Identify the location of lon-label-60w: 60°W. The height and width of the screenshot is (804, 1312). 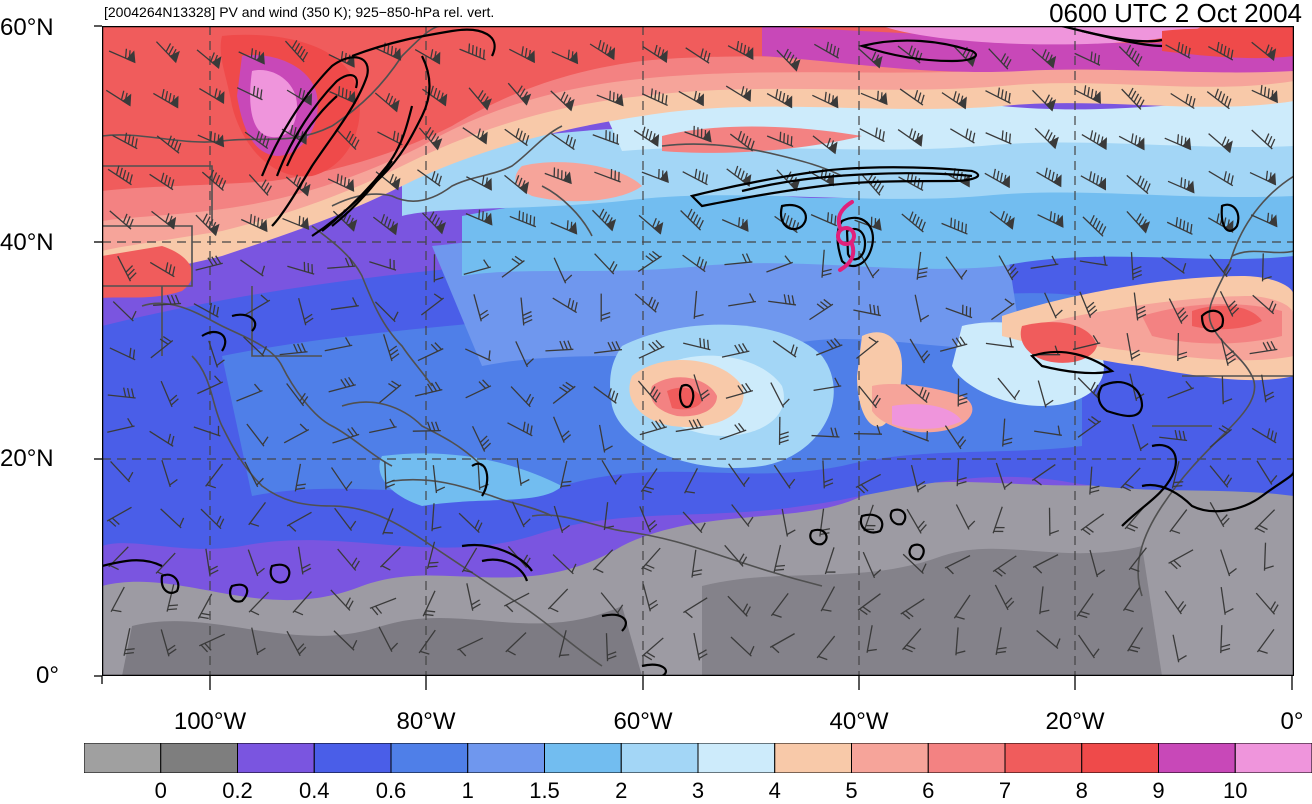
(643, 721).